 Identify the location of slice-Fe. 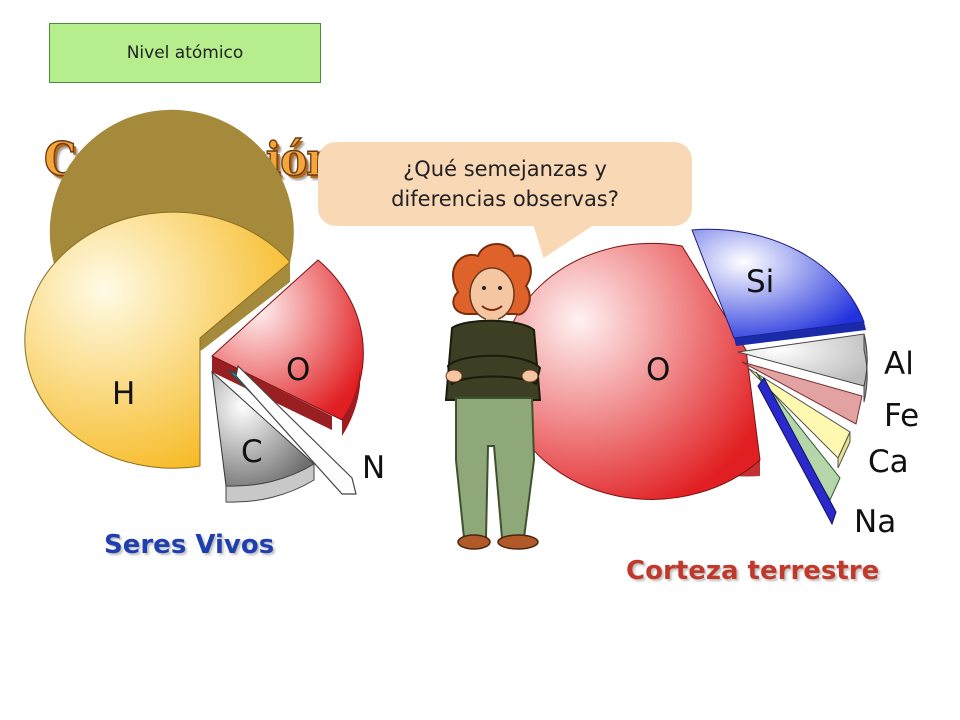
(802, 393).